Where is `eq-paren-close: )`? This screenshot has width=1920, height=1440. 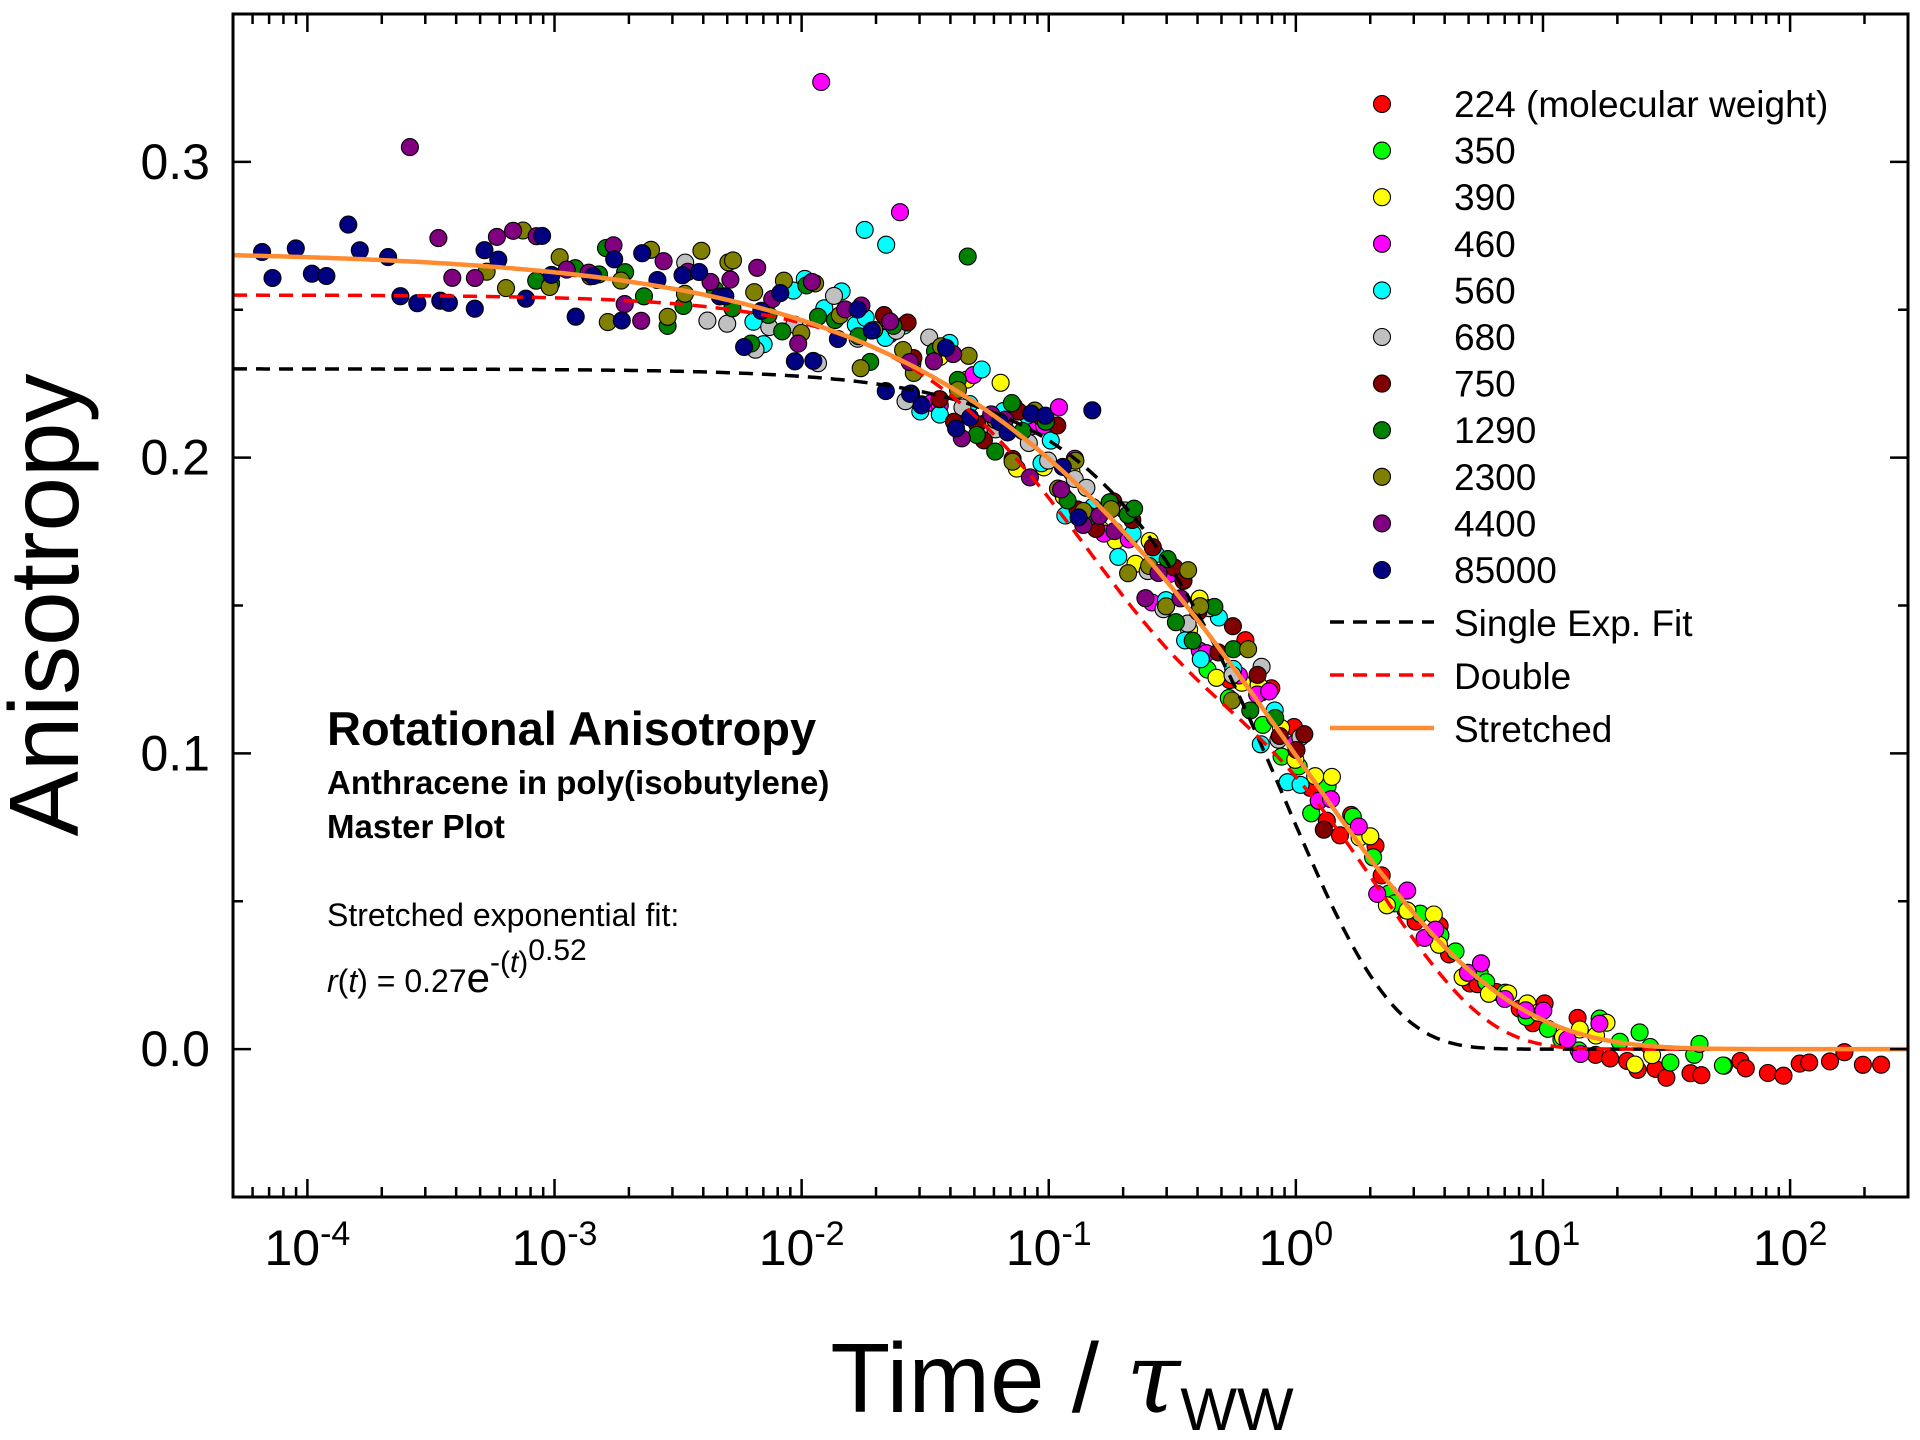
eq-paren-close: ) is located at coordinates (362, 981).